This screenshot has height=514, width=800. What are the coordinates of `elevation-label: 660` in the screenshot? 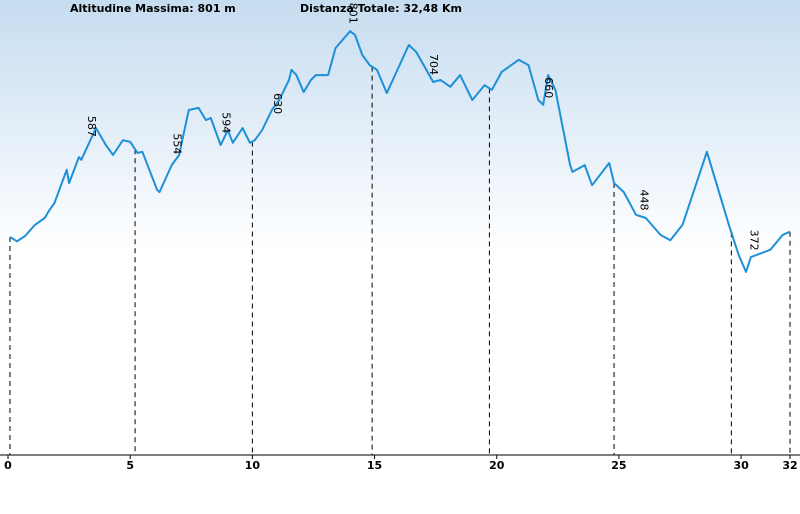 It's located at (548, 87).